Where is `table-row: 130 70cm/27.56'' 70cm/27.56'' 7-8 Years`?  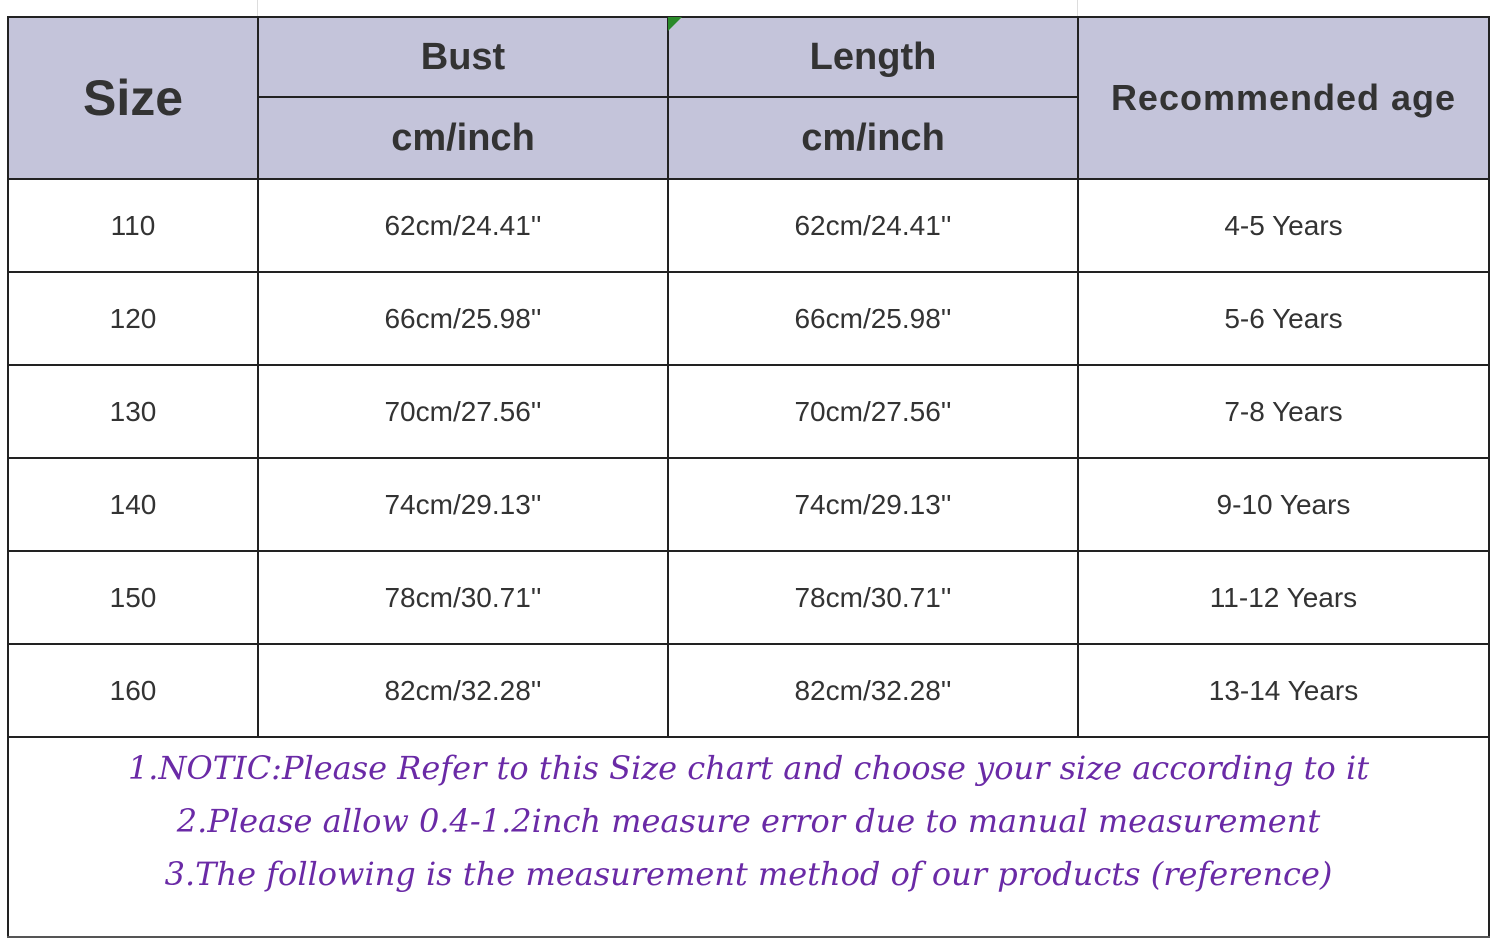 table-row: 130 70cm/27.56'' 70cm/27.56'' 7-8 Years is located at coordinates (748, 411).